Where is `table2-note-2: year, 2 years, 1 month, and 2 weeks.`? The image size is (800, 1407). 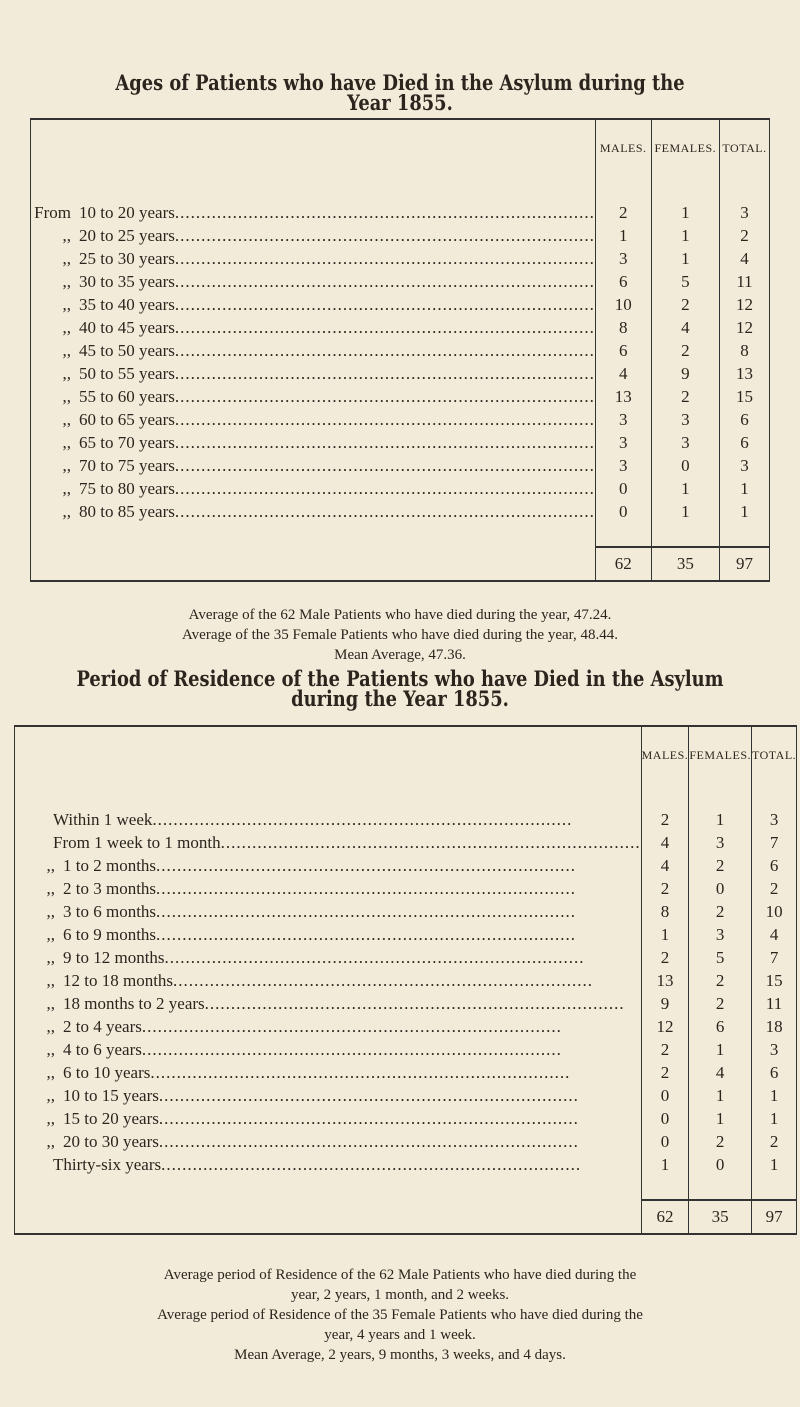
table2-note-2: year, 2 years, 1 month, and 2 weeks. is located at coordinates (400, 1295).